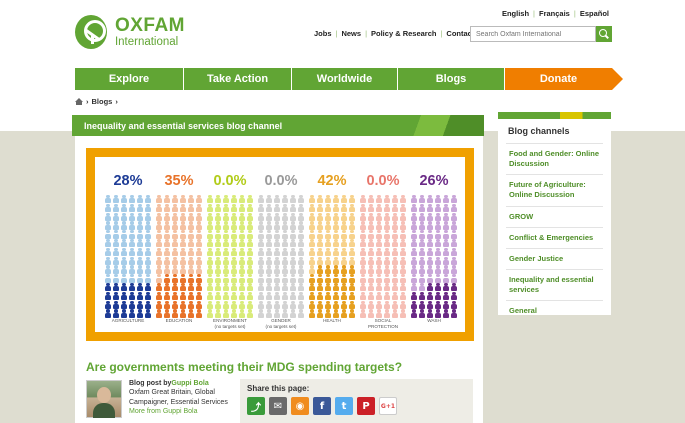  What do you see at coordinates (163, 412) in the screenshot?
I see `author-more-link: More from Guppi Bola` at bounding box center [163, 412].